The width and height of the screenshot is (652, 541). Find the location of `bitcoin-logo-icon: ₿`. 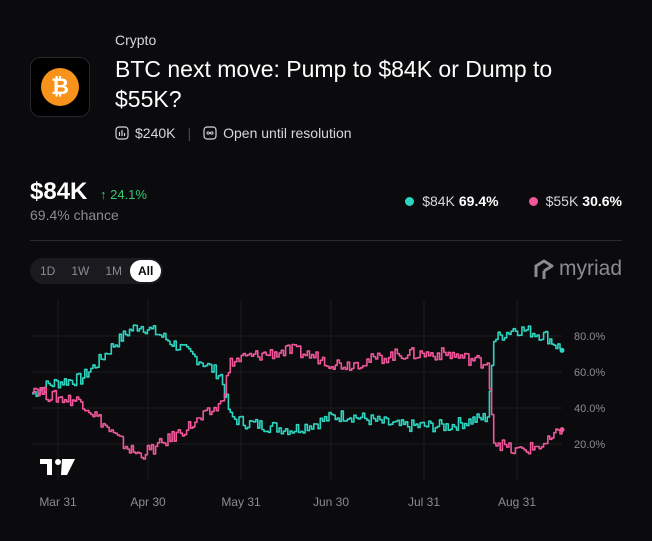

bitcoin-logo-icon: ₿ is located at coordinates (60, 87).